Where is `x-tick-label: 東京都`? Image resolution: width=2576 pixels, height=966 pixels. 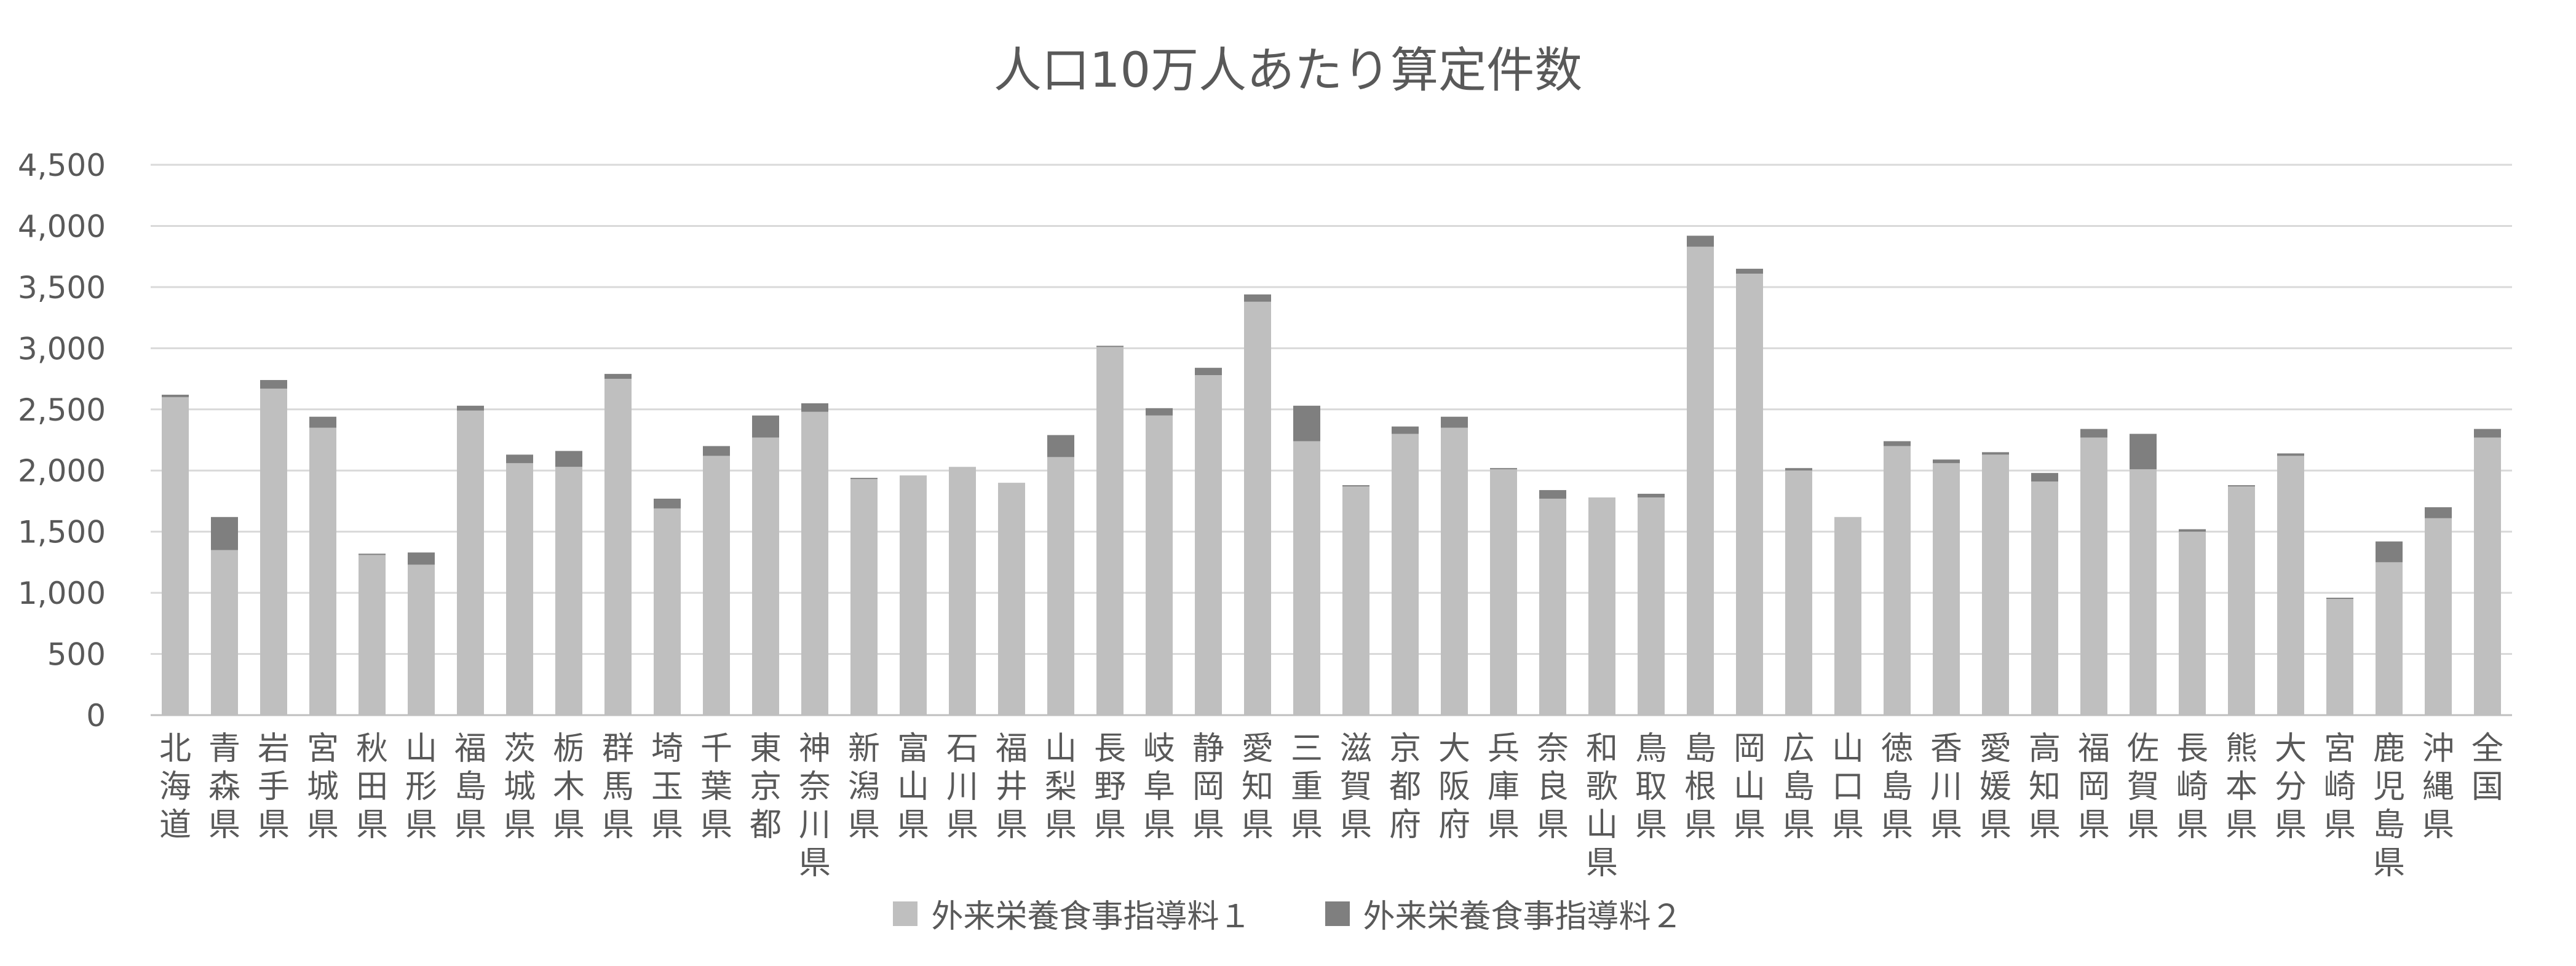 x-tick-label: 東京都 is located at coordinates (766, 787).